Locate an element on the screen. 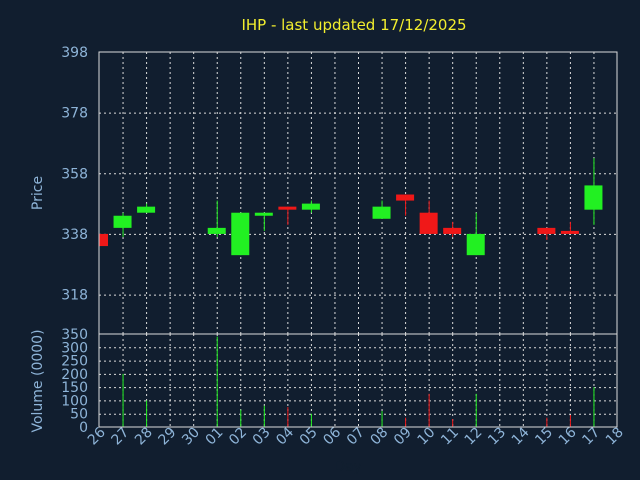 Image resolution: width=640 pixels, height=480 pixels. volume-tick-label: 200 is located at coordinates (74, 375).